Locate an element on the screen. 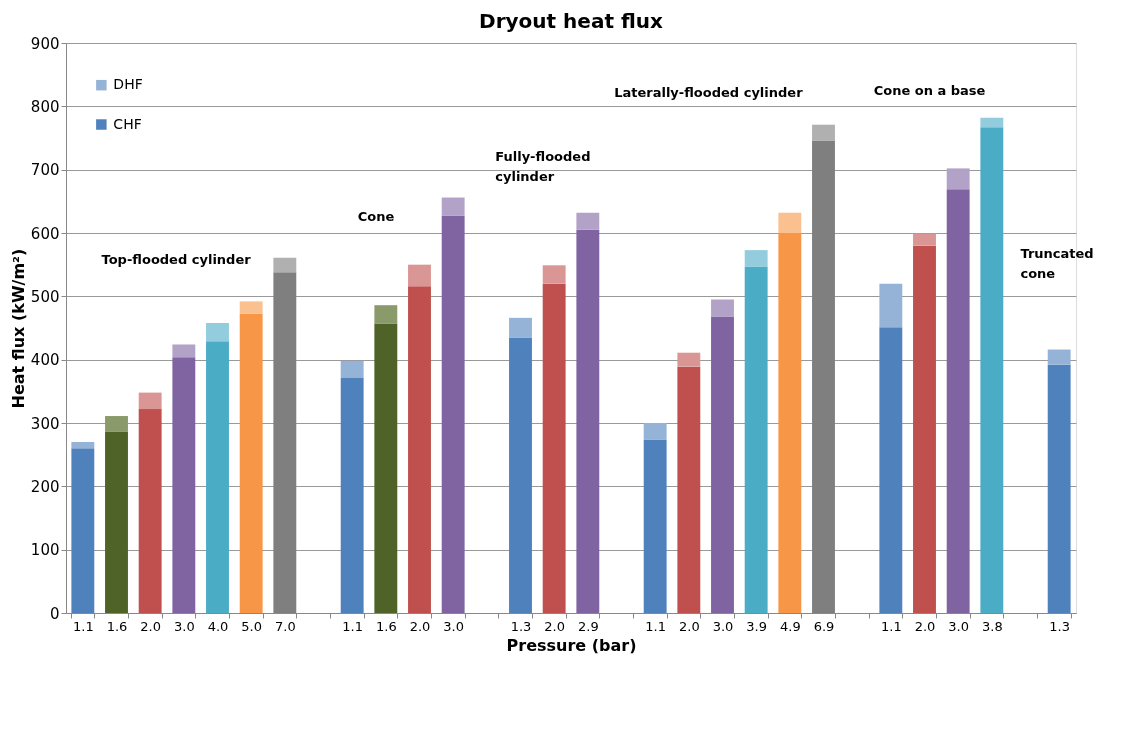 The width and height of the screenshot is (1126, 738). annotation: Top-flooded cylinder is located at coordinates (176, 259).